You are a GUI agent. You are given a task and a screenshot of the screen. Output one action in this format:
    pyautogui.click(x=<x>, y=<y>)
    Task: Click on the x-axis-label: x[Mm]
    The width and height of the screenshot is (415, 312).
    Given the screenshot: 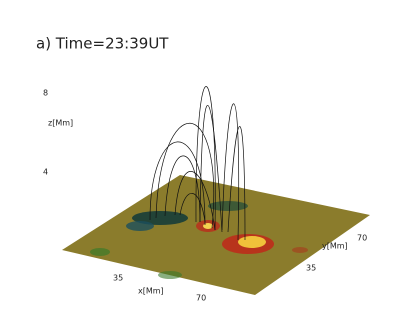 What is the action you would take?
    pyautogui.click(x=151, y=291)
    